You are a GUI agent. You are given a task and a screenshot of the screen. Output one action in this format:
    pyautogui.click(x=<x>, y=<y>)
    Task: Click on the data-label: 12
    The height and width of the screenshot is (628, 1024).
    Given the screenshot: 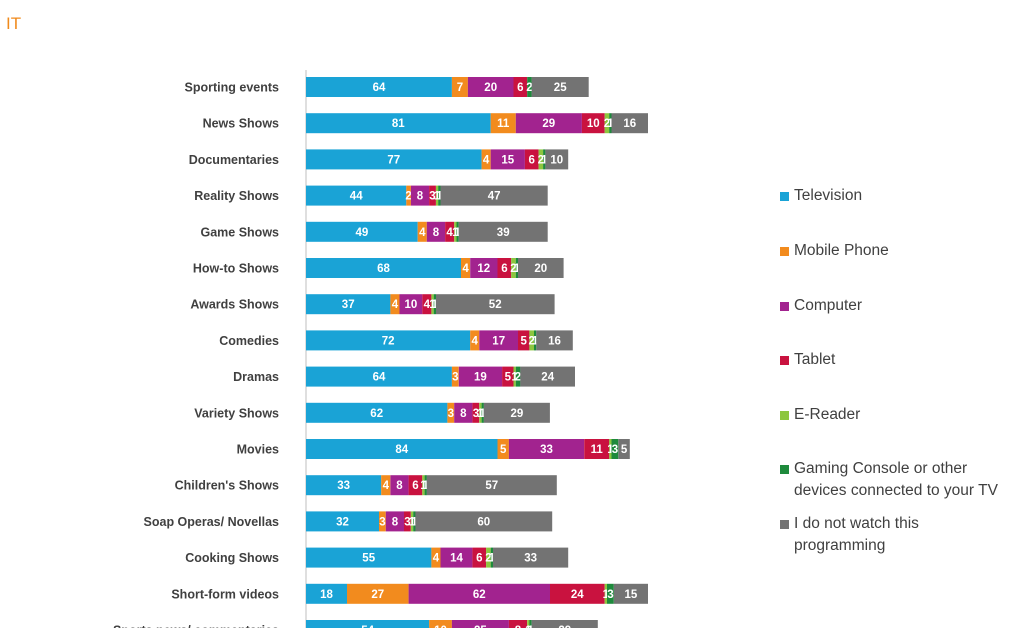 What is the action you would take?
    pyautogui.click(x=483, y=269)
    